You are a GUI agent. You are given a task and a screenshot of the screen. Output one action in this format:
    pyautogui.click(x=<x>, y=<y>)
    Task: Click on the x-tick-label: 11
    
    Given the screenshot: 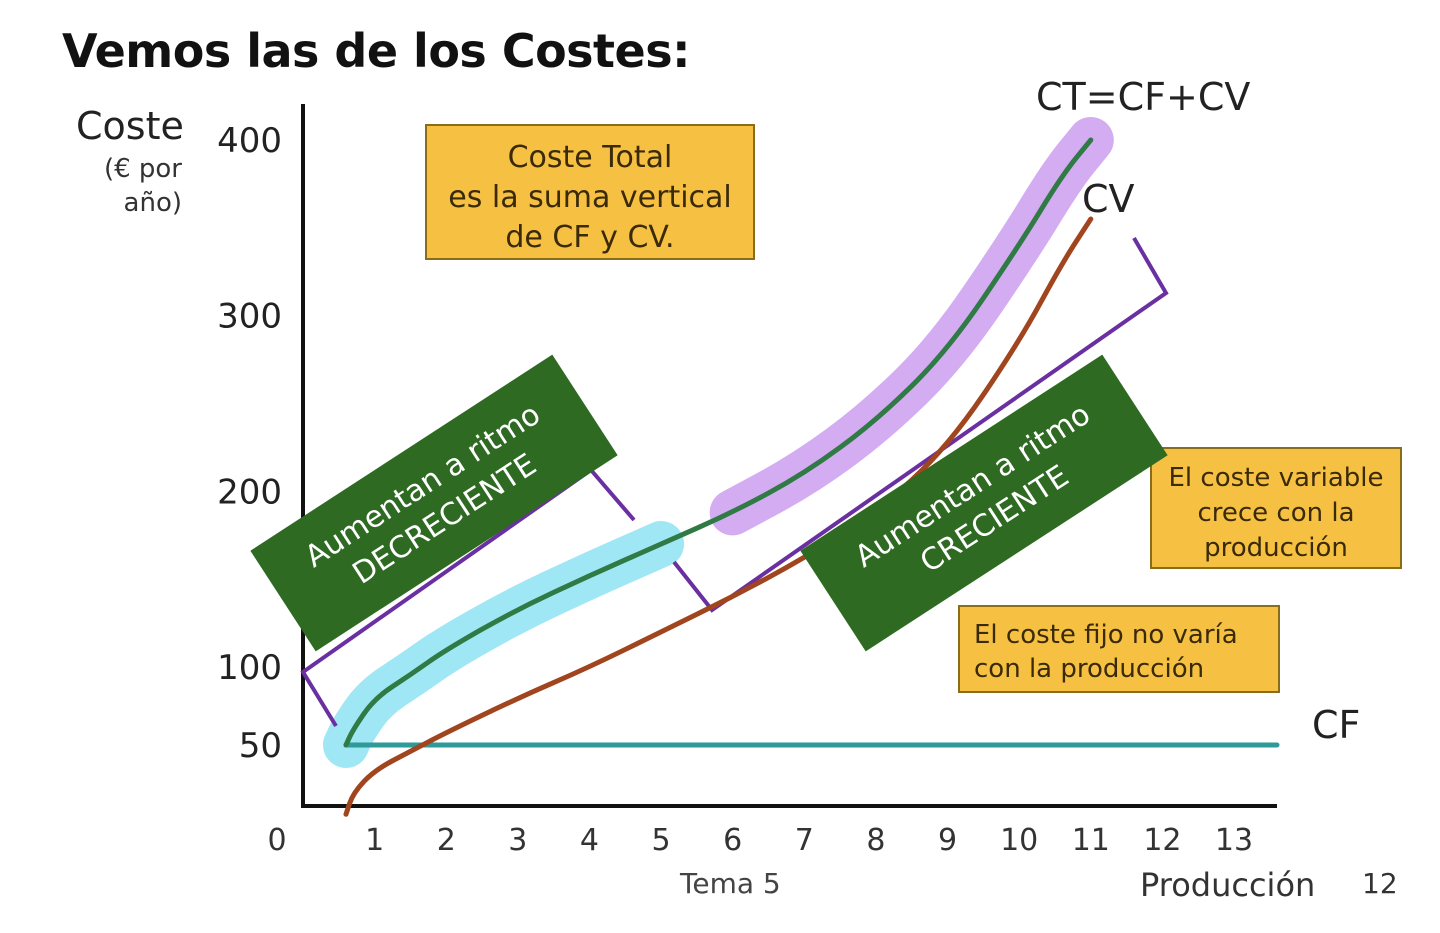 What is the action you would take?
    pyautogui.click(x=1091, y=840)
    